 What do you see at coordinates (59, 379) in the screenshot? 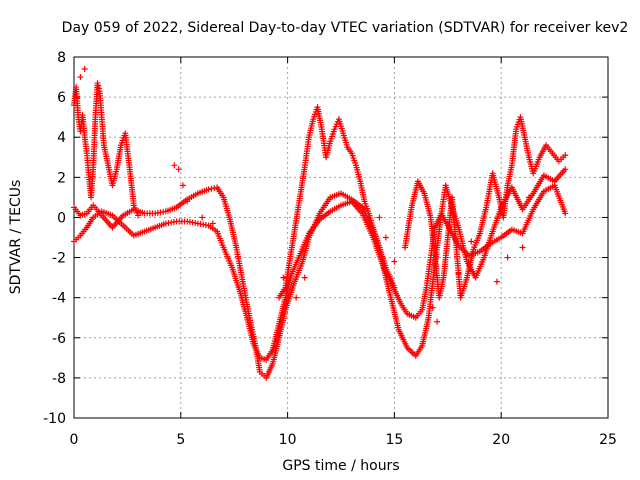
I see `y-tick-label: -8` at bounding box center [59, 379].